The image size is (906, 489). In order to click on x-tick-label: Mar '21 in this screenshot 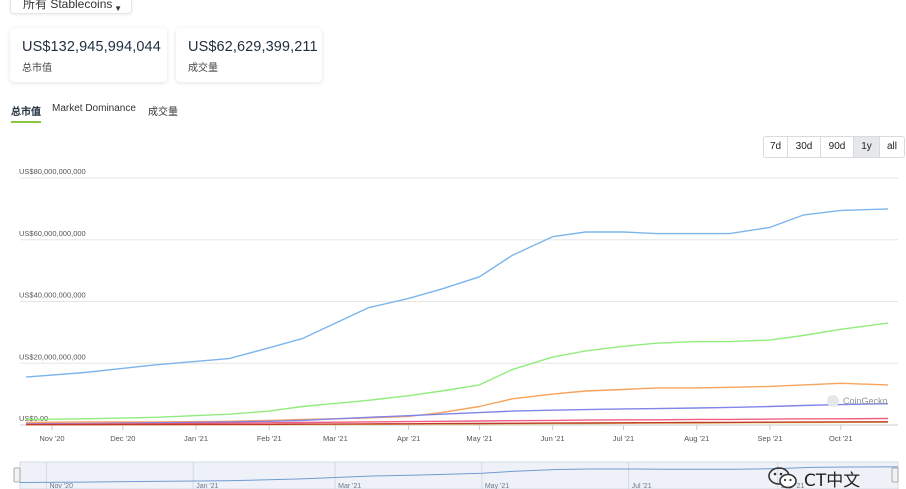, I will do `click(335, 438)`.